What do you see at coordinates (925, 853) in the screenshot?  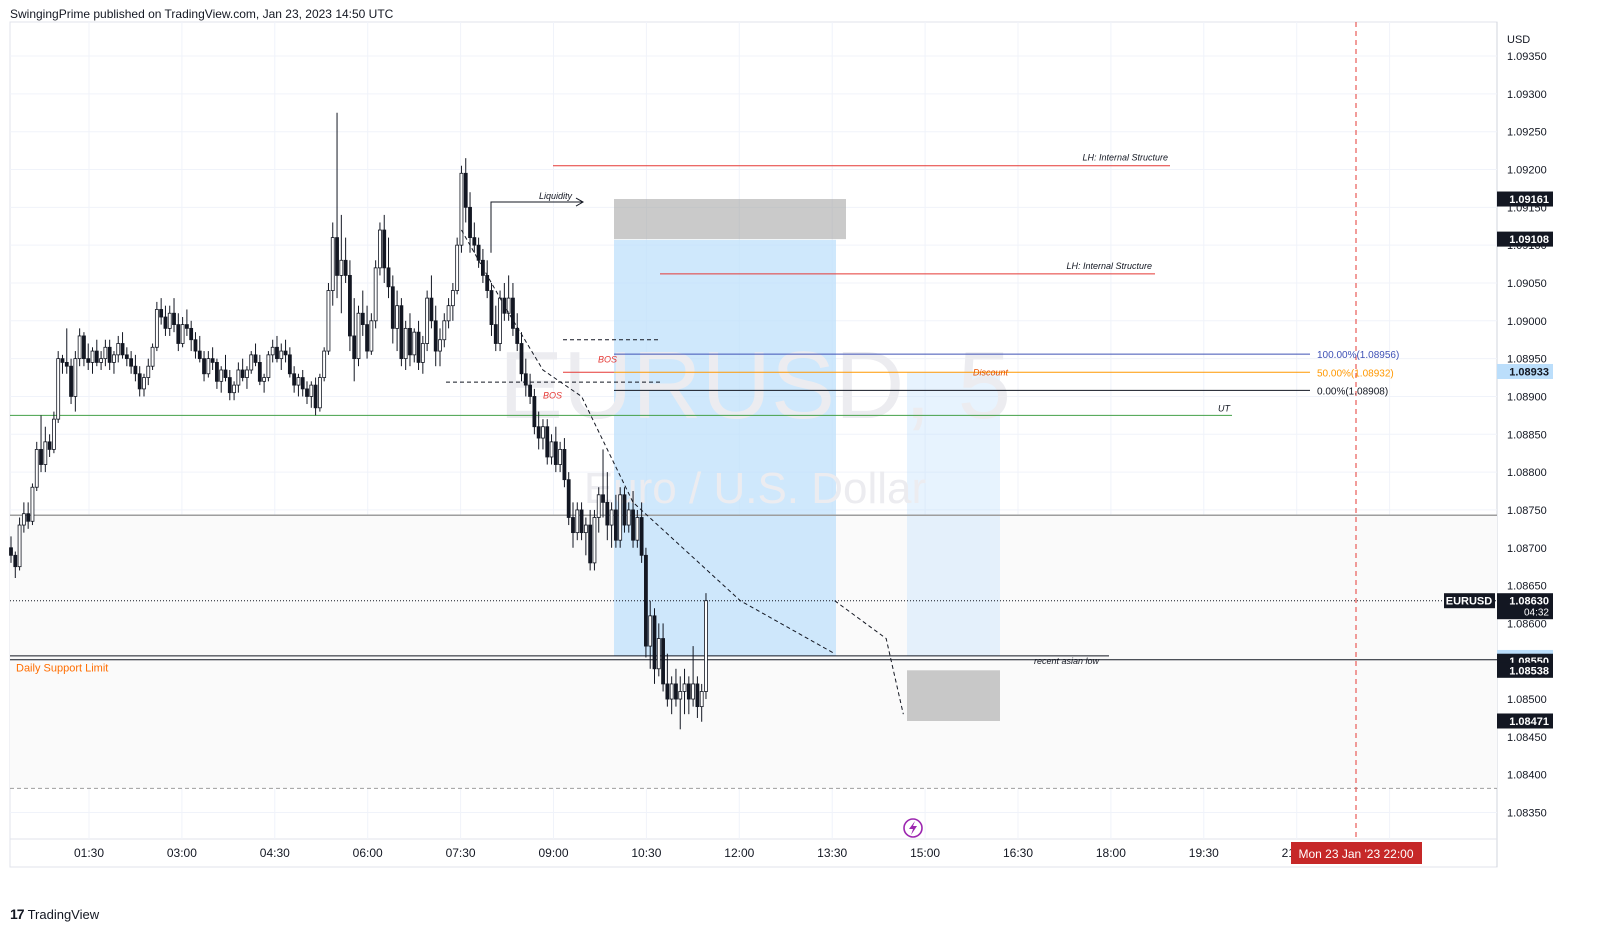 I see `time-tick-label: 15:00` at bounding box center [925, 853].